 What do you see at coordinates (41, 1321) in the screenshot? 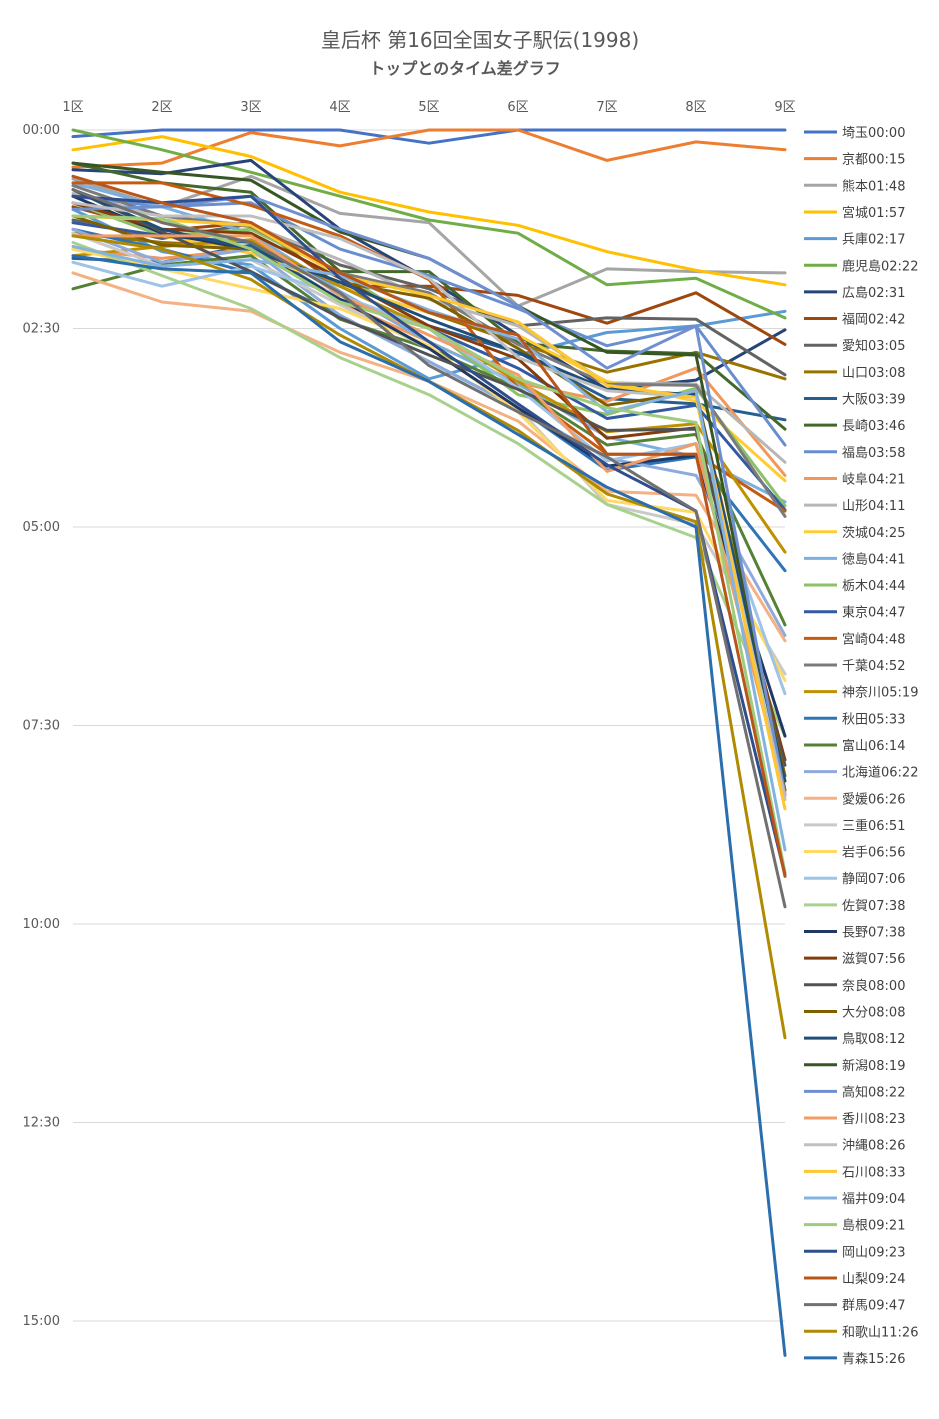
I see `y-tick-label: 15:00` at bounding box center [41, 1321].